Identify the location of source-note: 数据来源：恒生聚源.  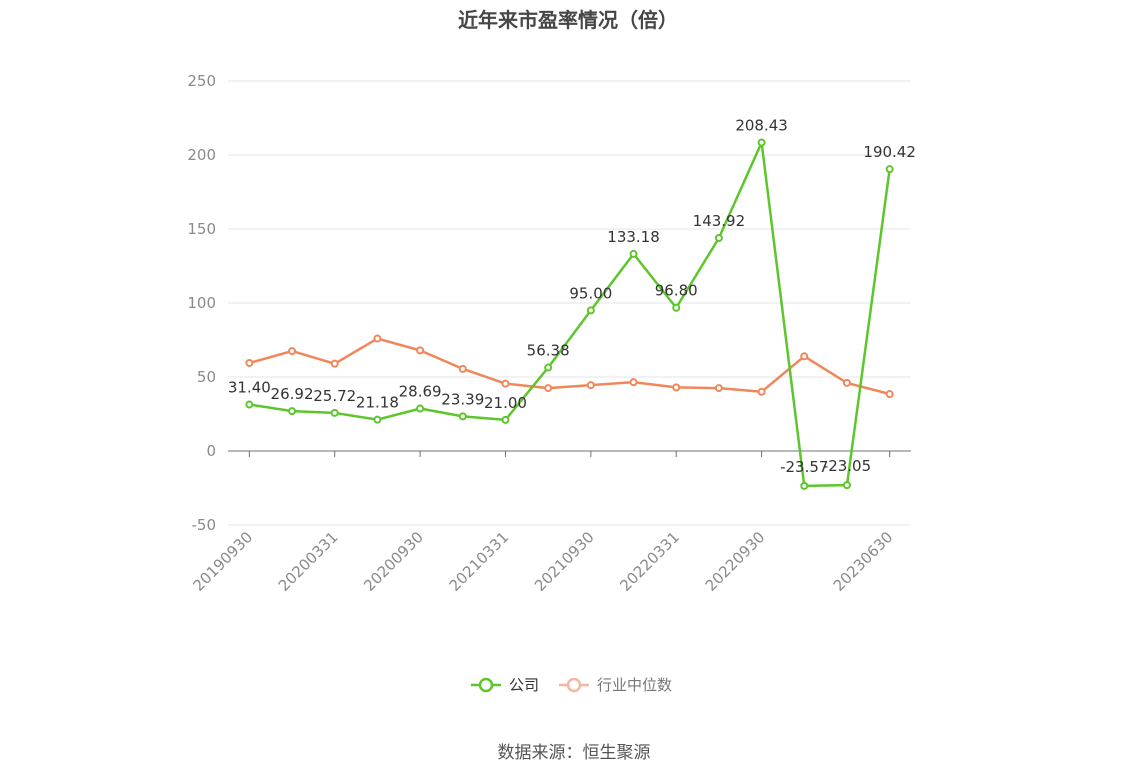
(574, 753).